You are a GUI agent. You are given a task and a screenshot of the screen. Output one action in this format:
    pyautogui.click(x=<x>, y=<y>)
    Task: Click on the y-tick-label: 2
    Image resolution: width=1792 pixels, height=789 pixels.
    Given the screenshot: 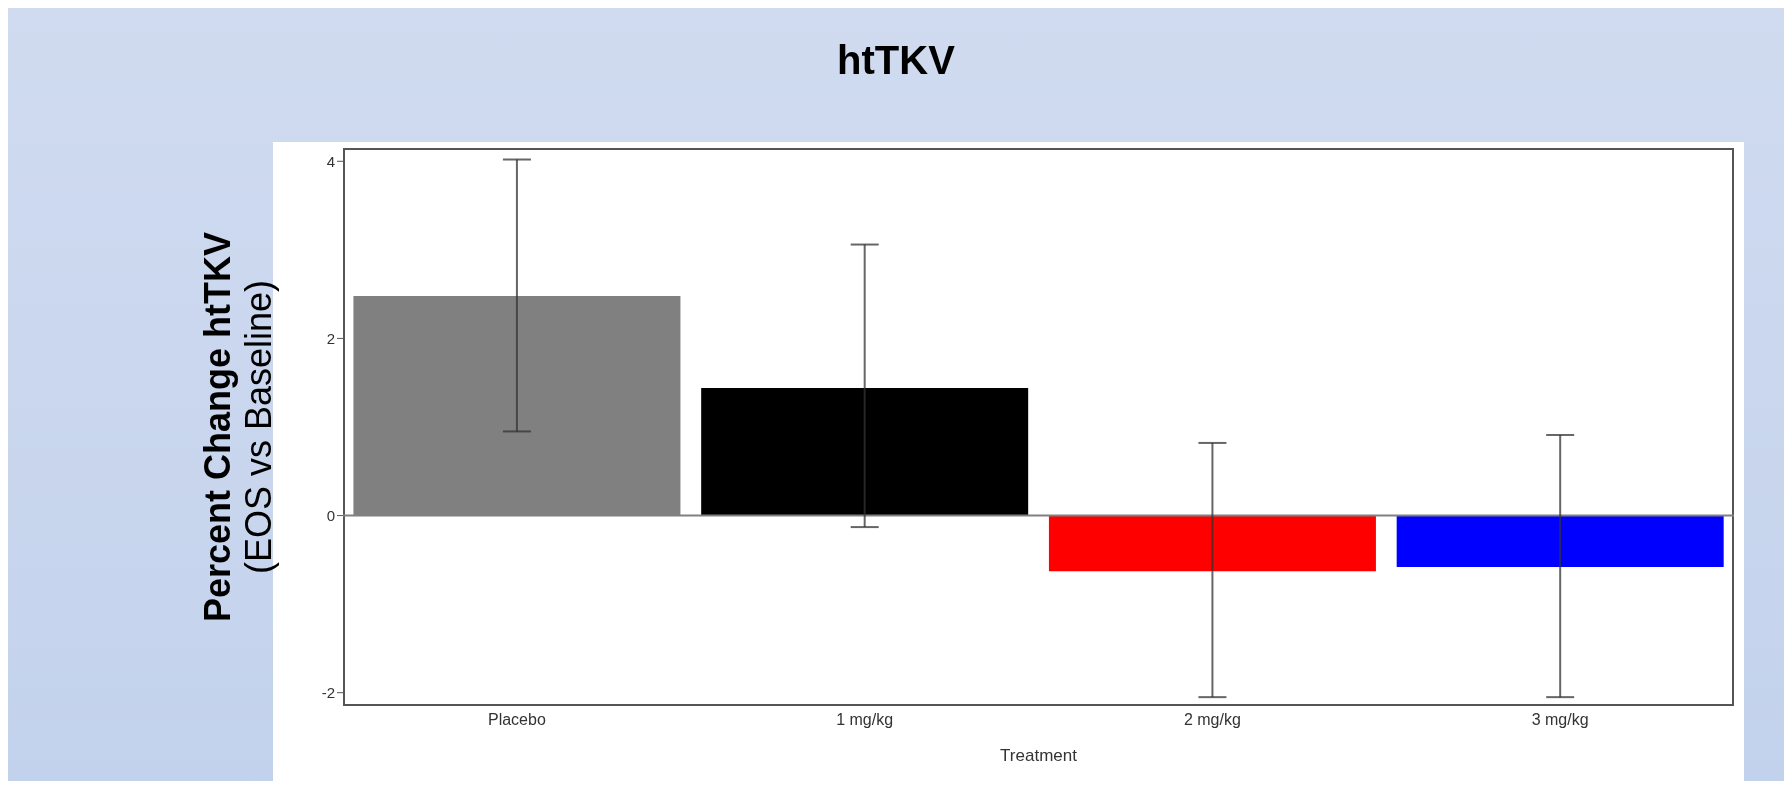 What is the action you would take?
    pyautogui.click(x=330, y=338)
    